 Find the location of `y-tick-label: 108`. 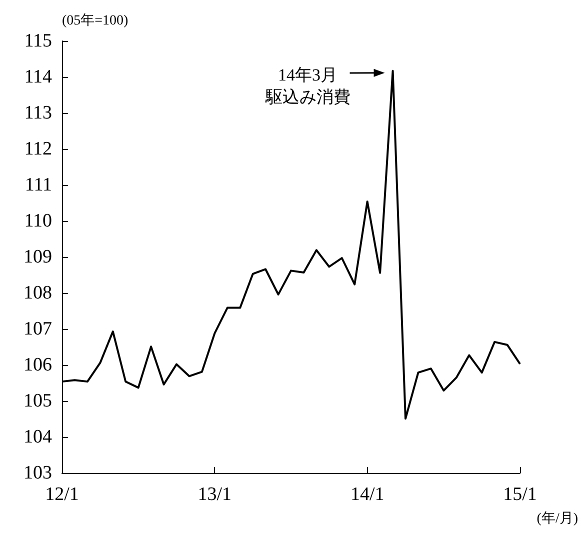

y-tick-label: 108 is located at coordinates (38, 293).